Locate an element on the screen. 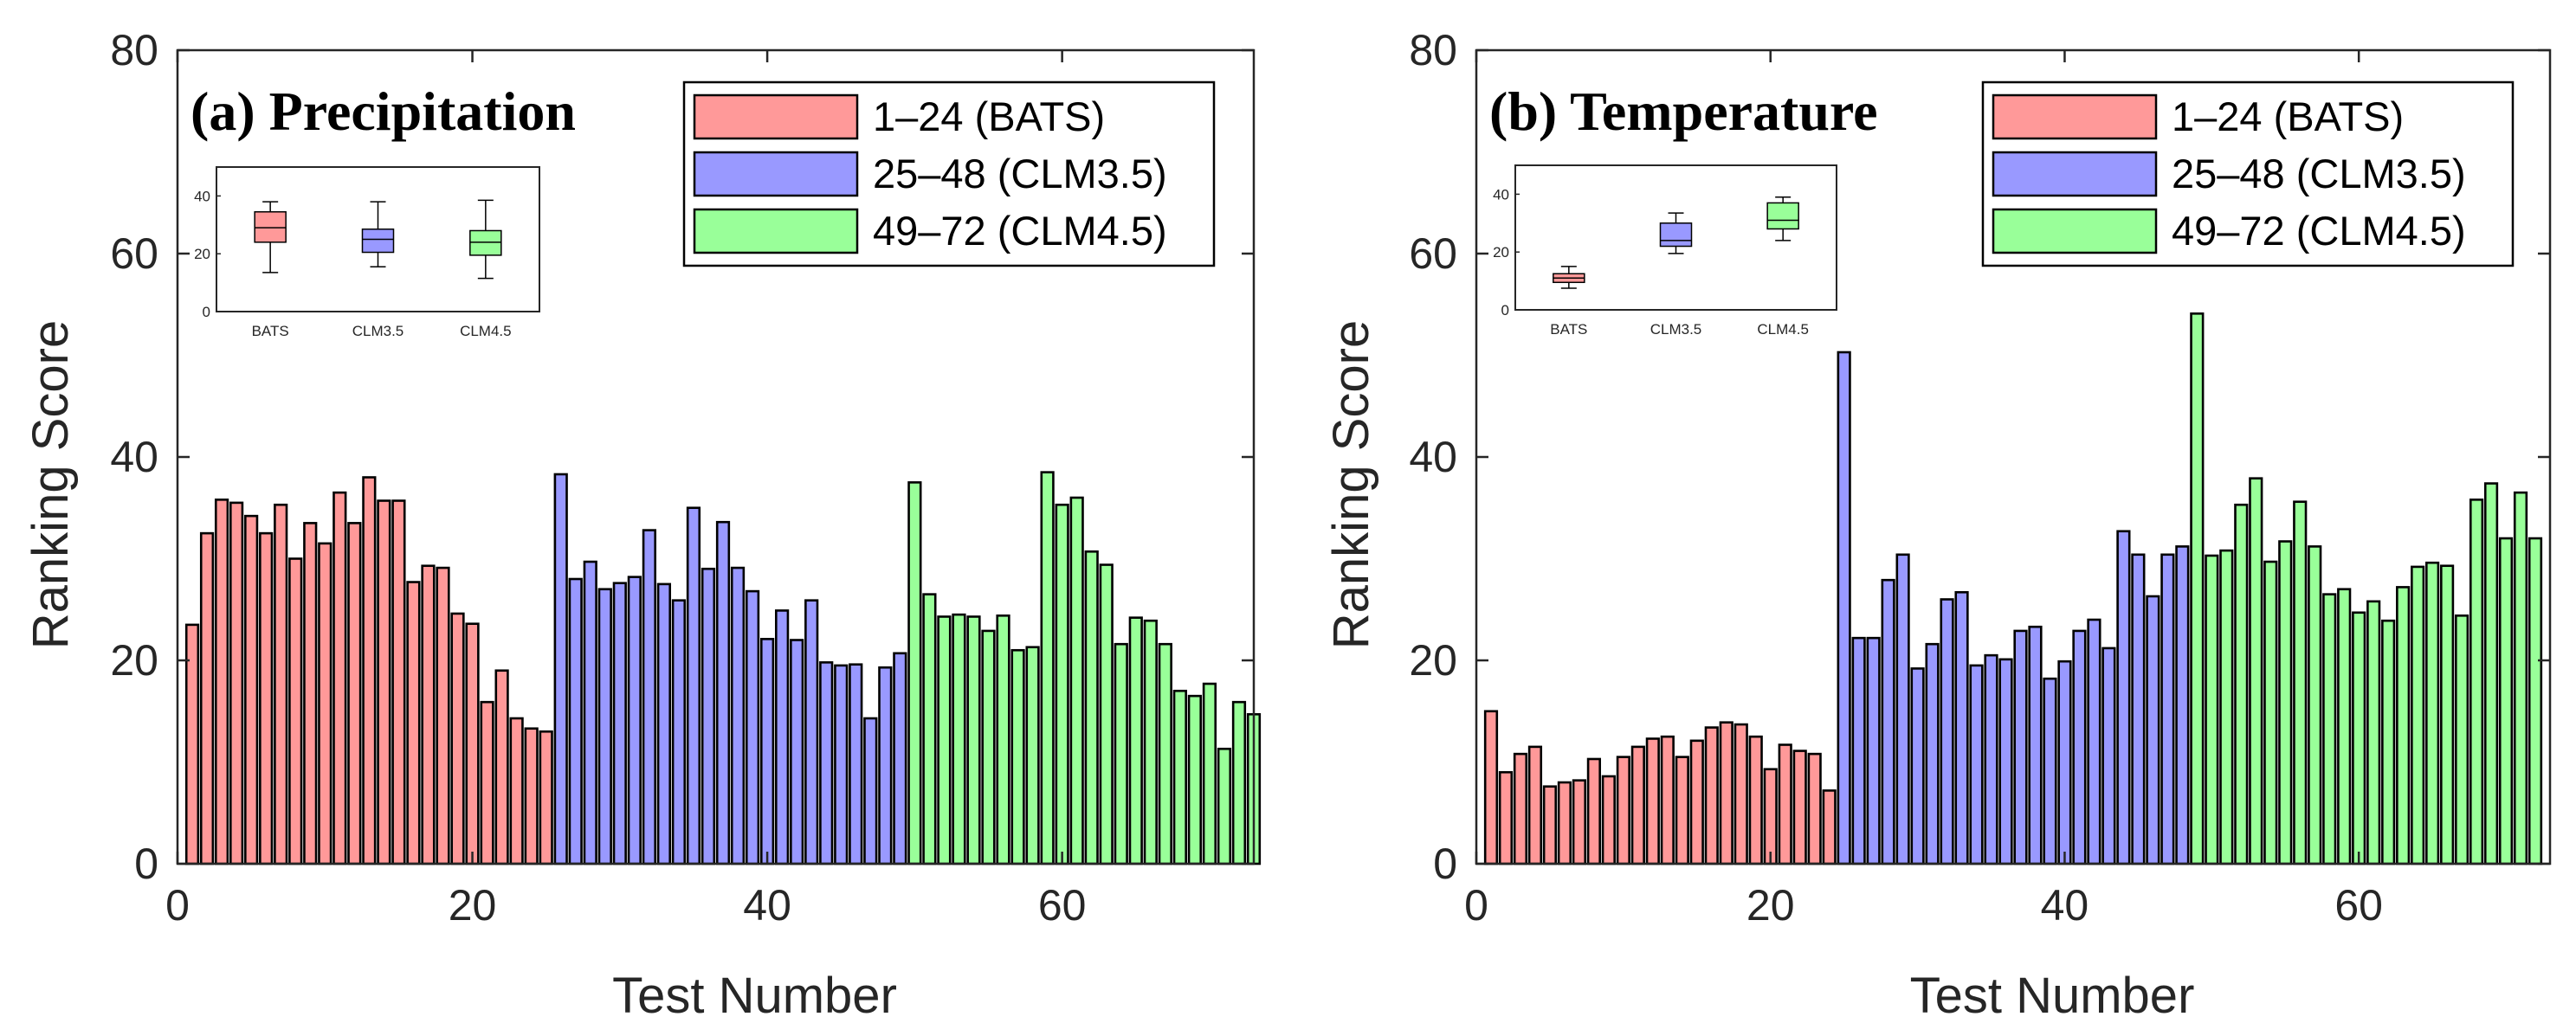  panel-title: (a) Precipitation is located at coordinates (383, 111).